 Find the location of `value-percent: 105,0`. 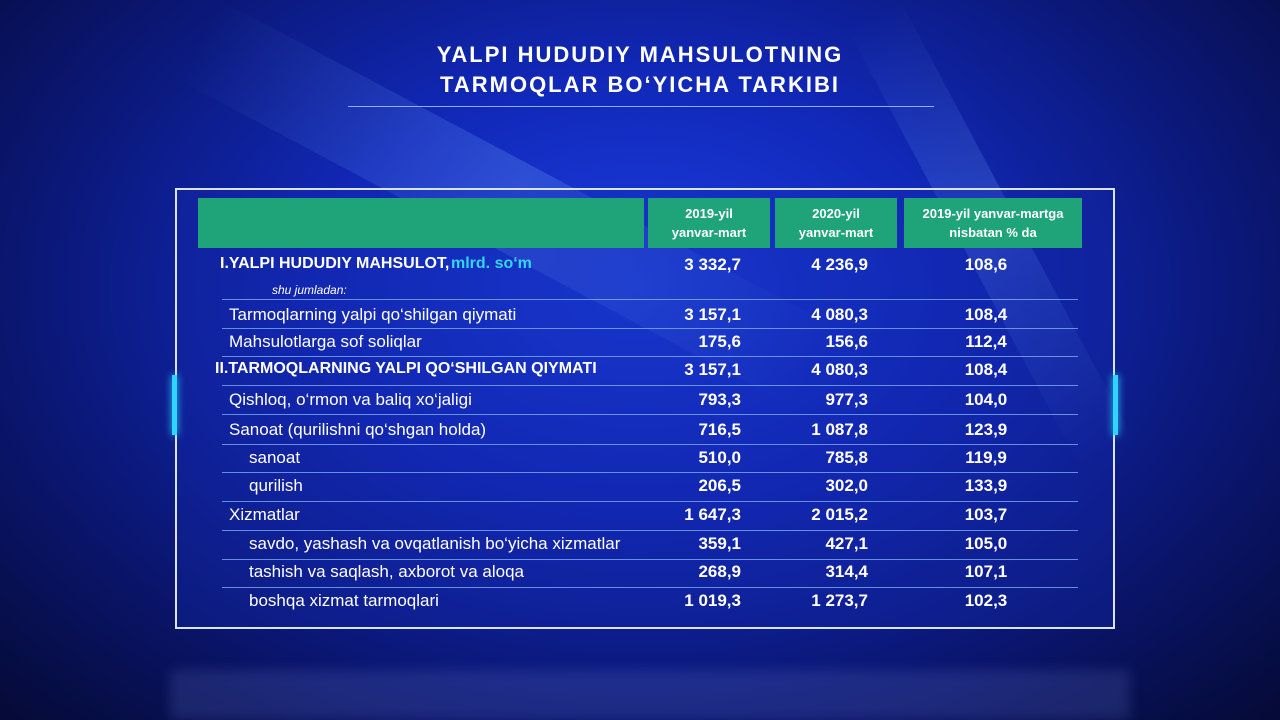

value-percent: 105,0 is located at coordinates (986, 543).